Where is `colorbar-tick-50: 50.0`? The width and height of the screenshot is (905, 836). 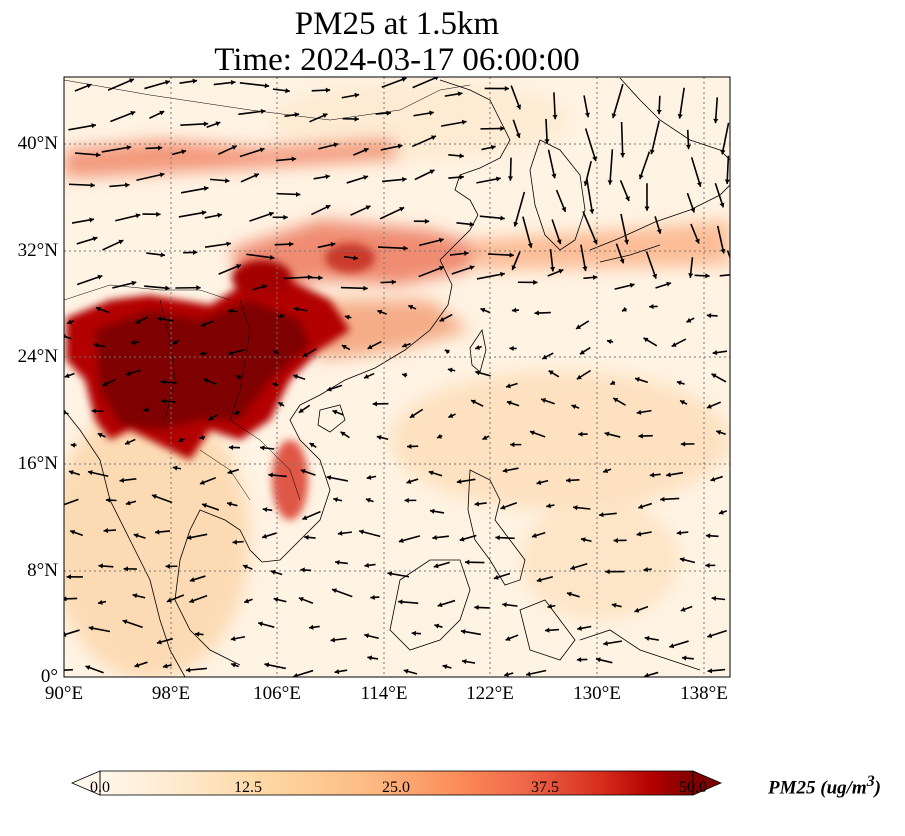
colorbar-tick-50: 50.0 is located at coordinates (693, 787).